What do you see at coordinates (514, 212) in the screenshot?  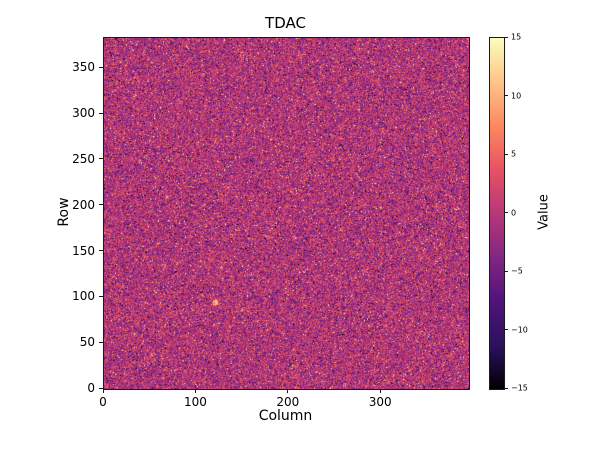 I see `colorbar-tick-label: 0` at bounding box center [514, 212].